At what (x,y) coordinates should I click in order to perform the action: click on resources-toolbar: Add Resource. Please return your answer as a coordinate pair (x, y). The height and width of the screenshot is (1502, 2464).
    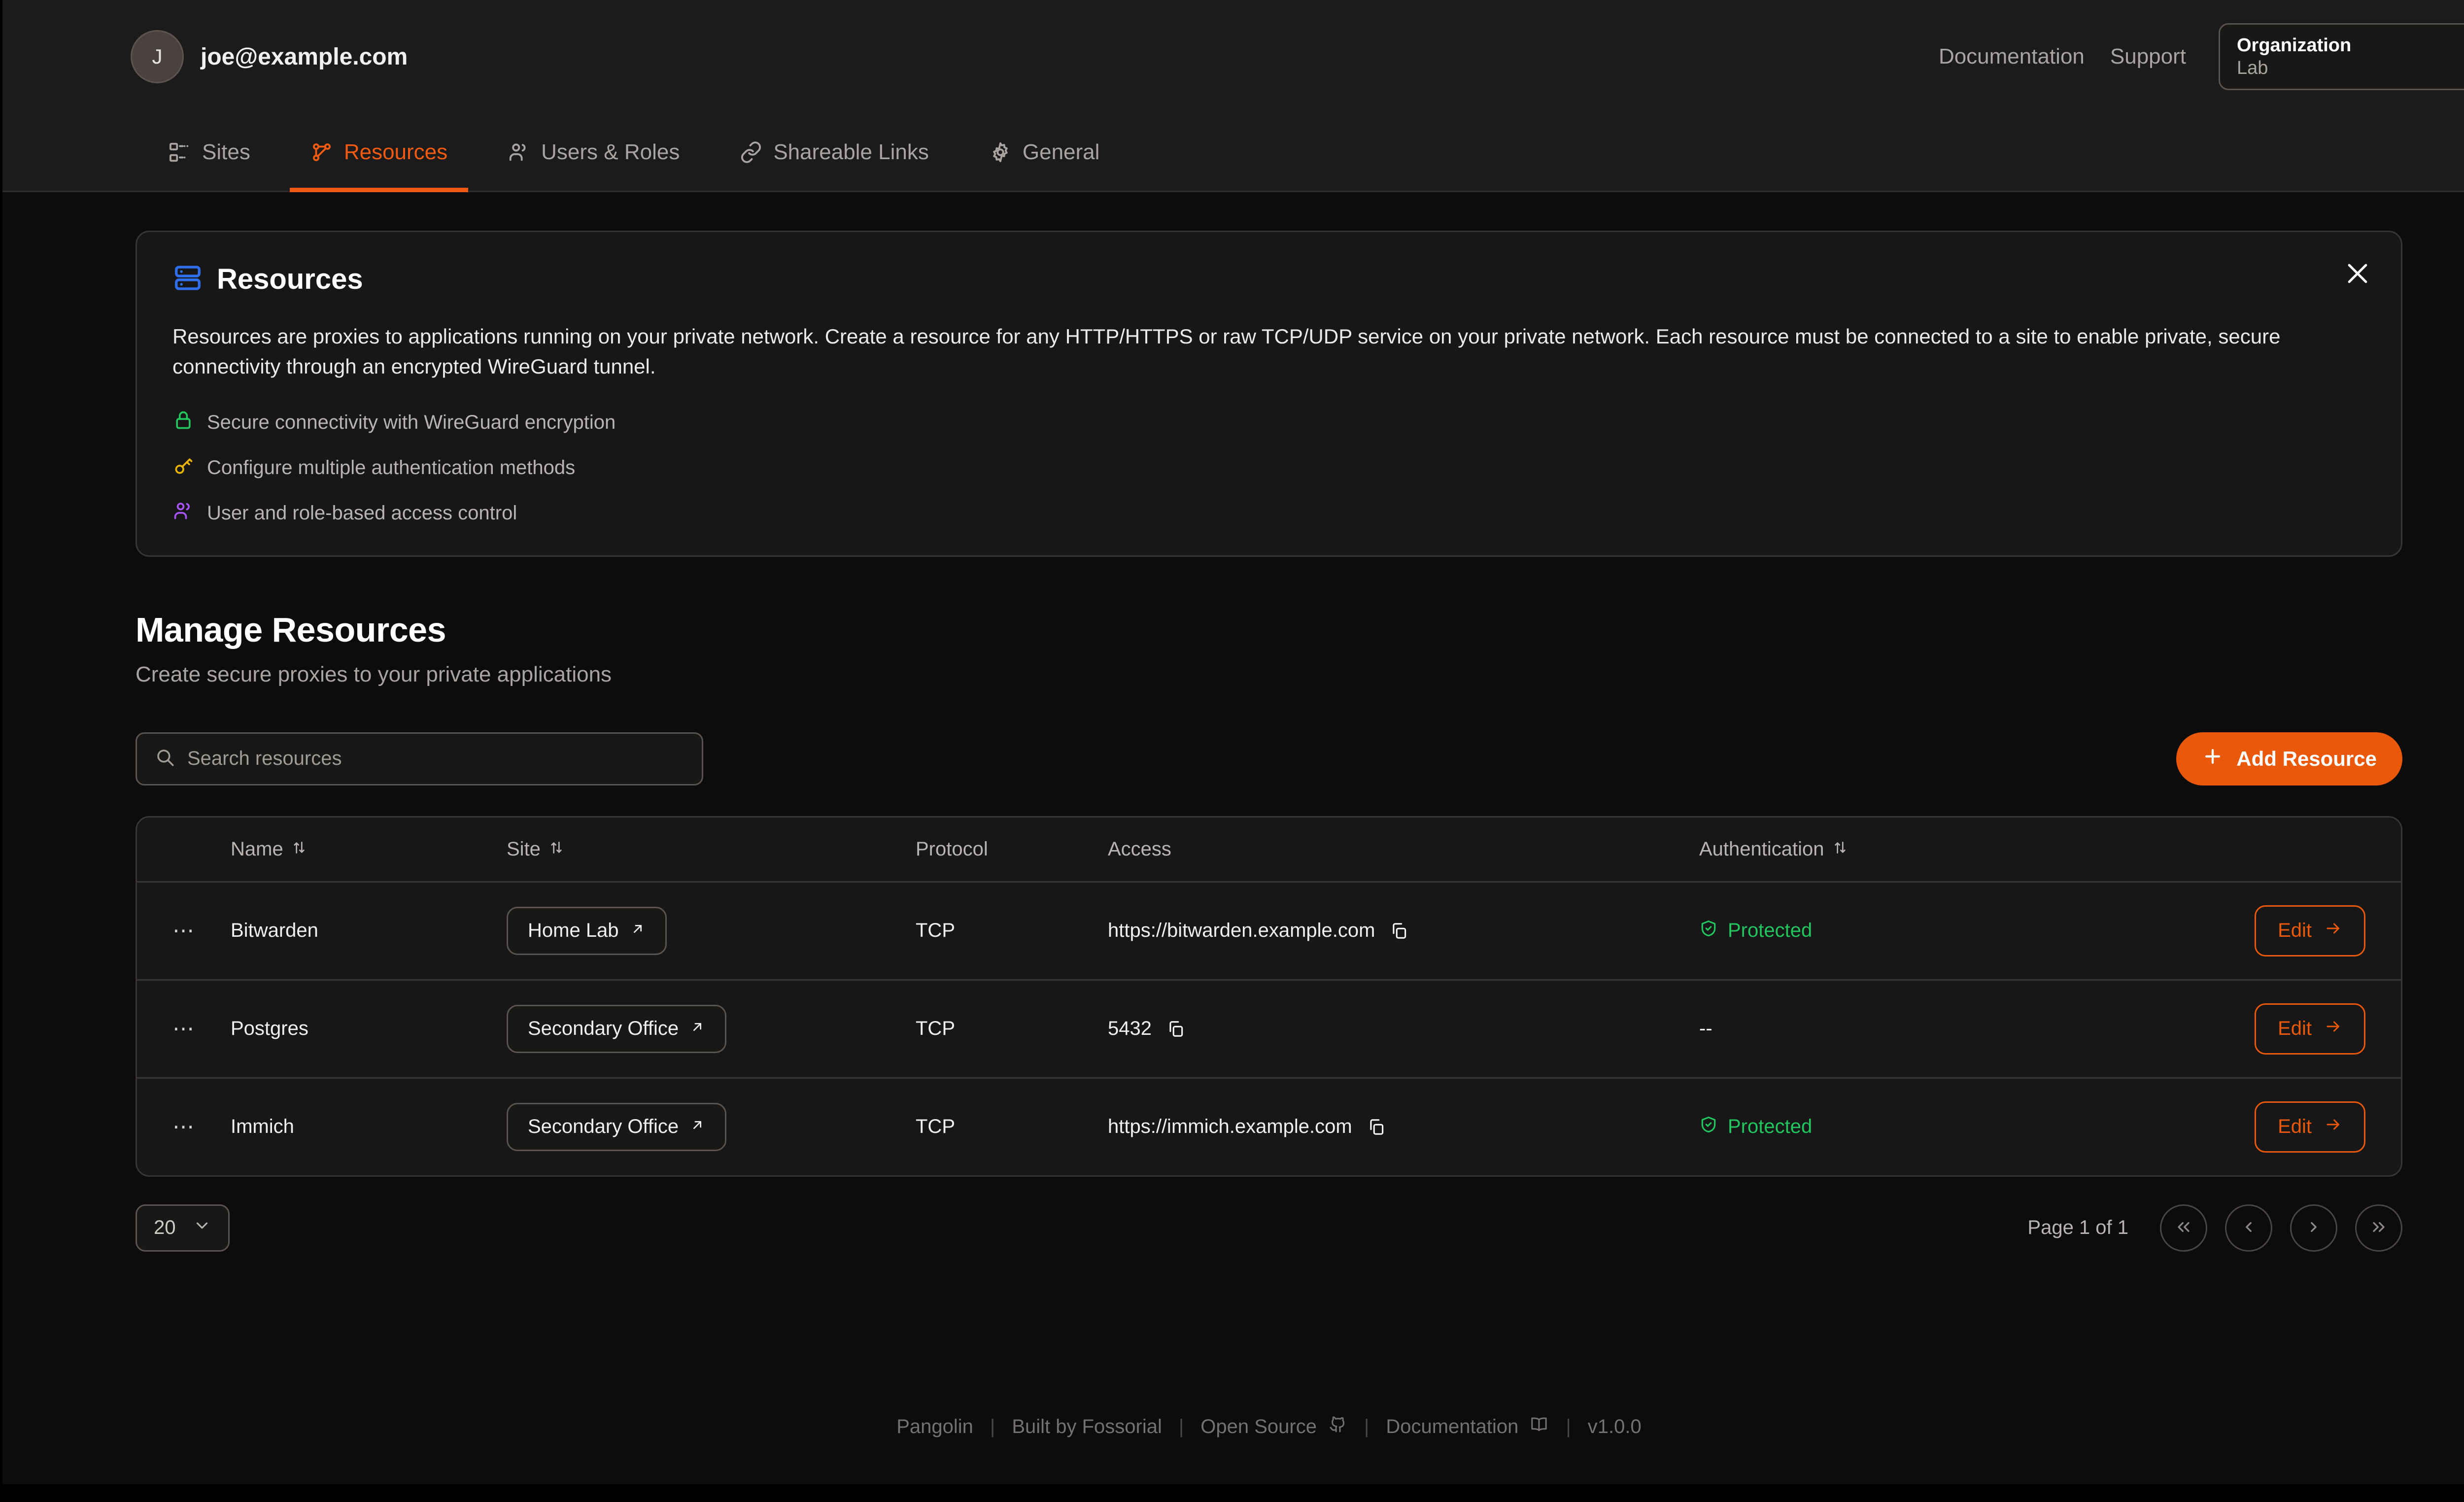
    Looking at the image, I should click on (1269, 758).